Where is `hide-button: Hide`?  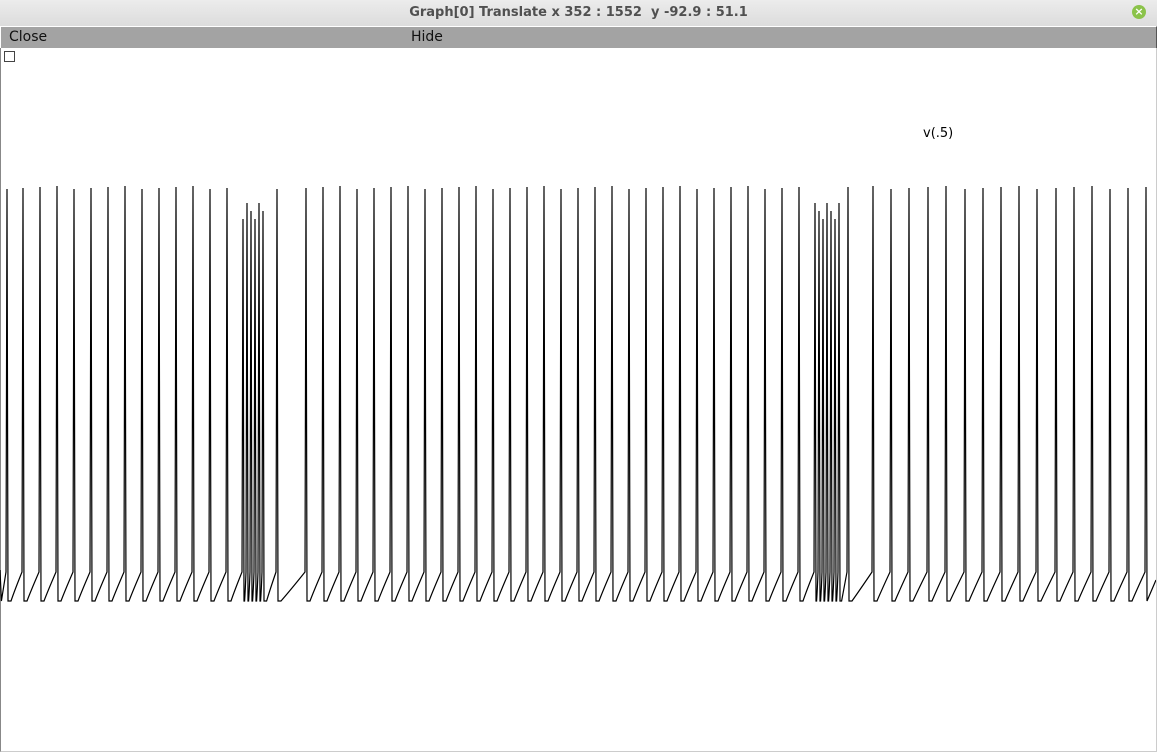
hide-button: Hide is located at coordinates (427, 37).